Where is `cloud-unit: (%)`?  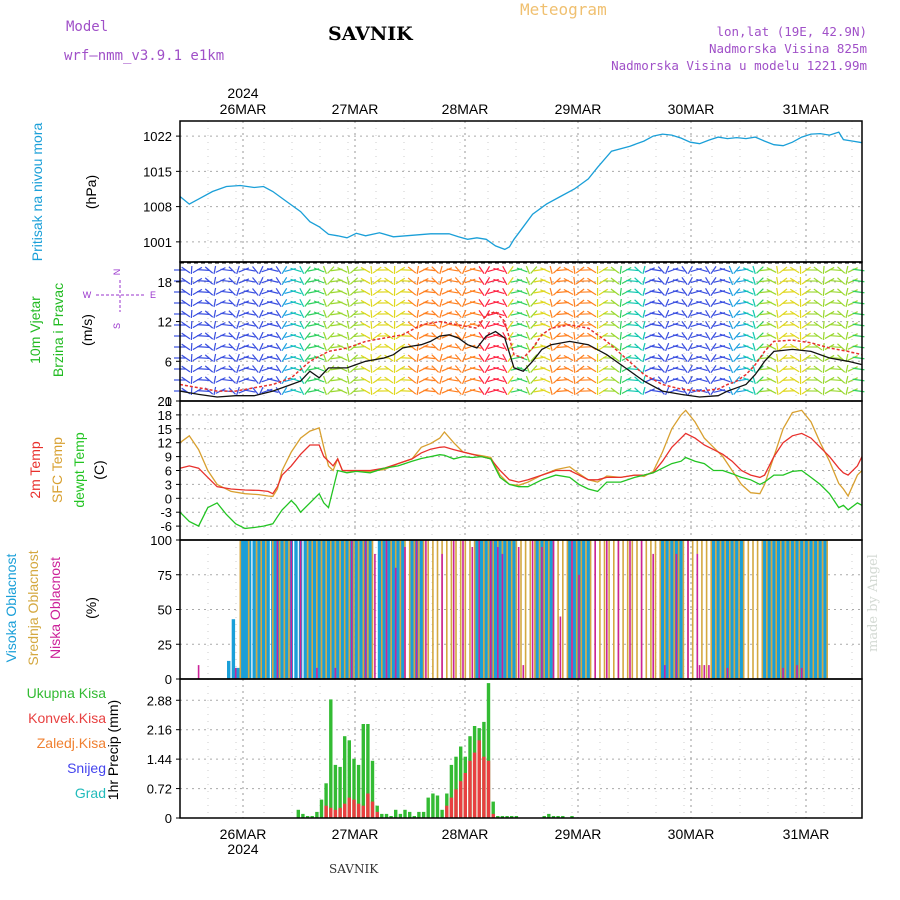
cloud-unit: (%) is located at coordinates (91, 608).